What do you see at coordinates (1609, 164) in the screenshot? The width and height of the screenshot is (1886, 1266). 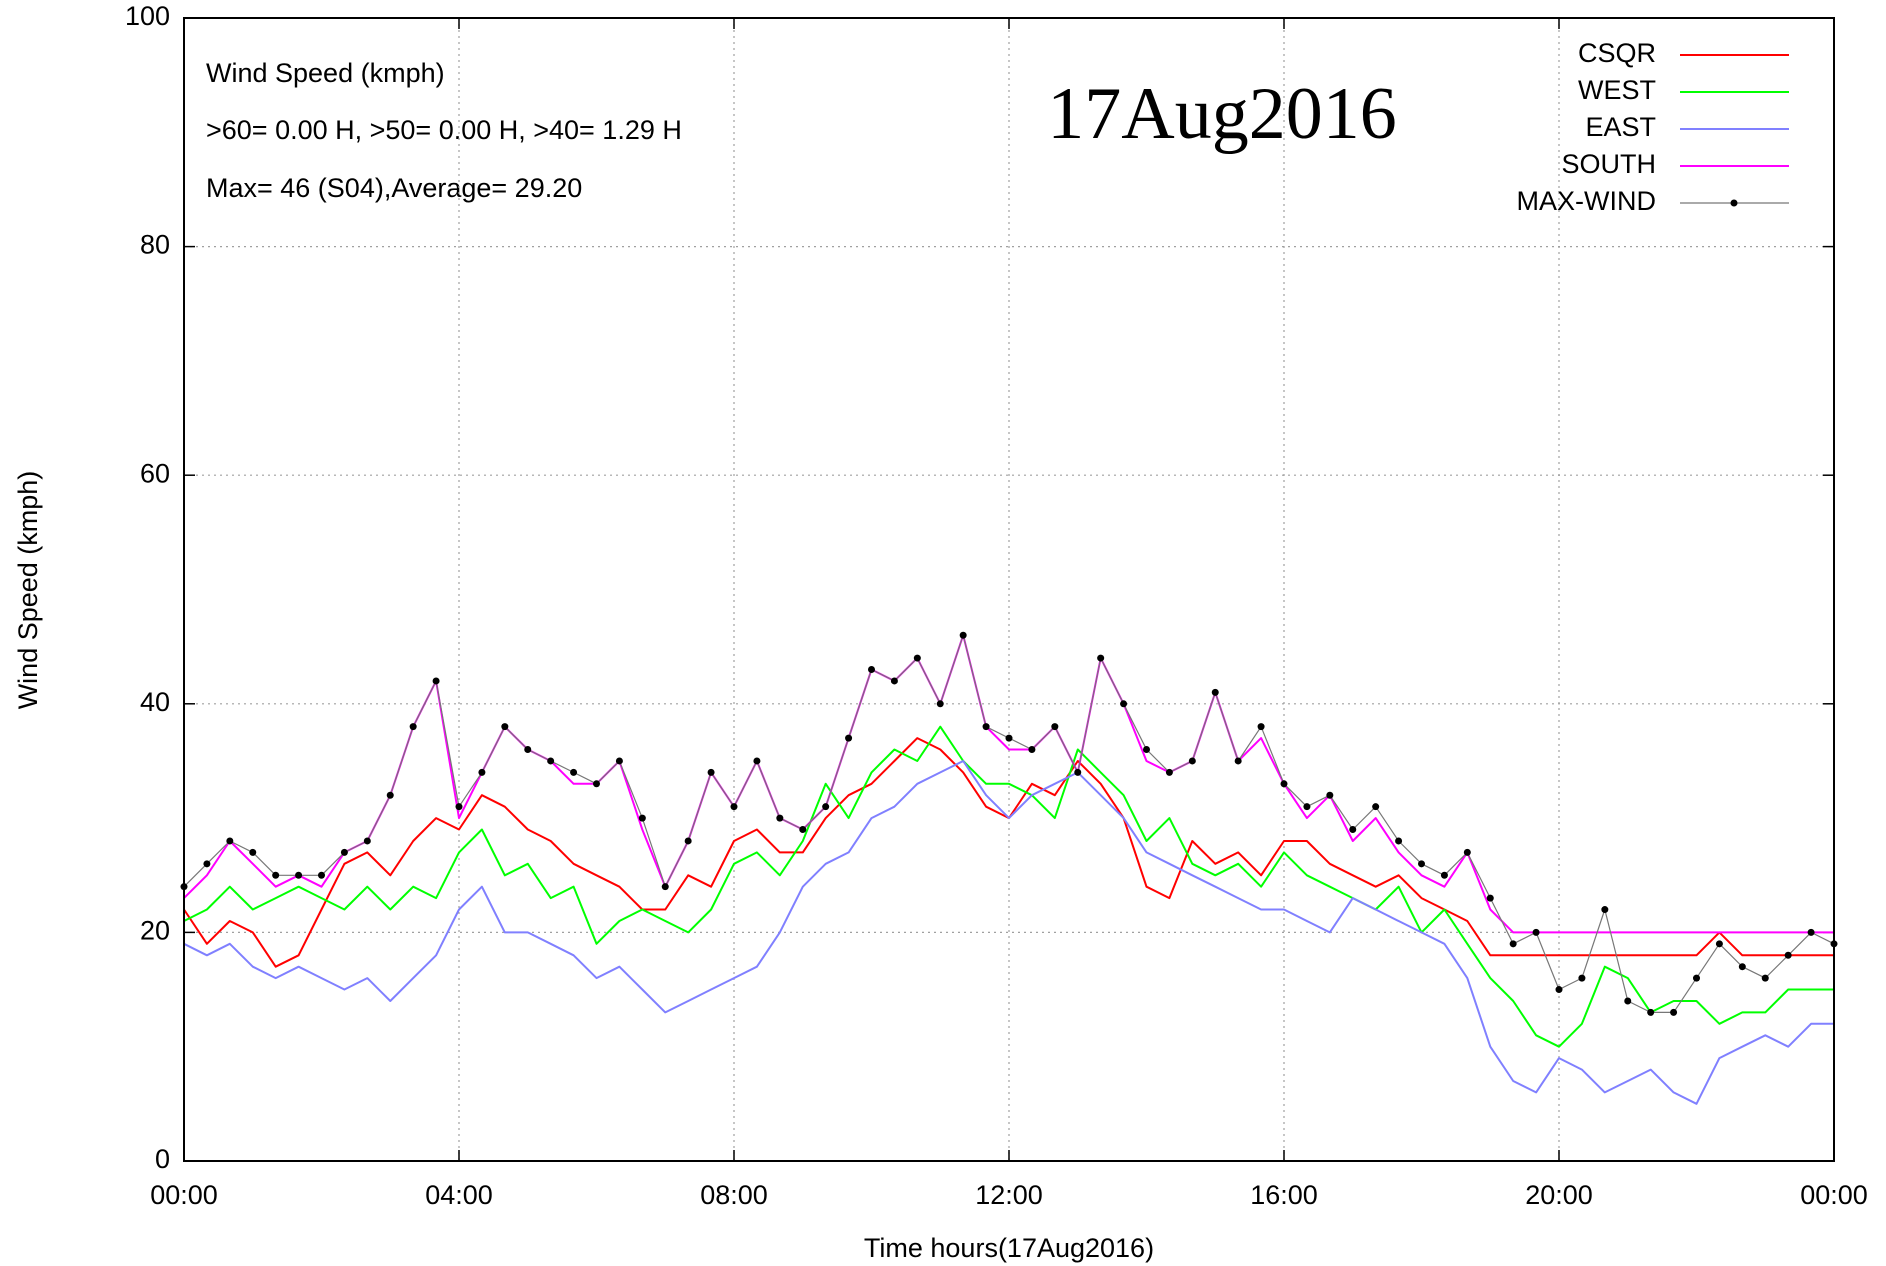 I see `legend-label: SOUTH` at bounding box center [1609, 164].